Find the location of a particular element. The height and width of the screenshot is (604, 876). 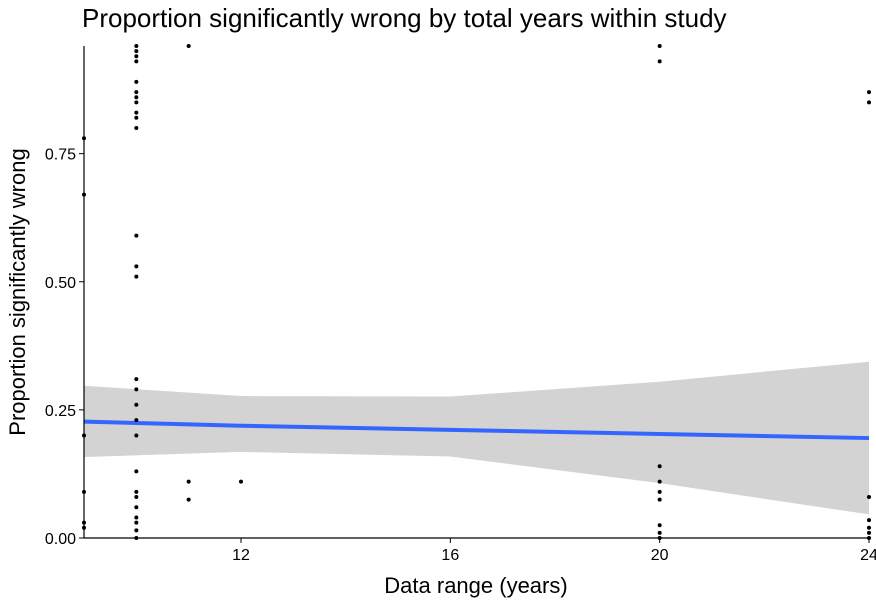

x-tick-label: 12 is located at coordinates (241, 555).